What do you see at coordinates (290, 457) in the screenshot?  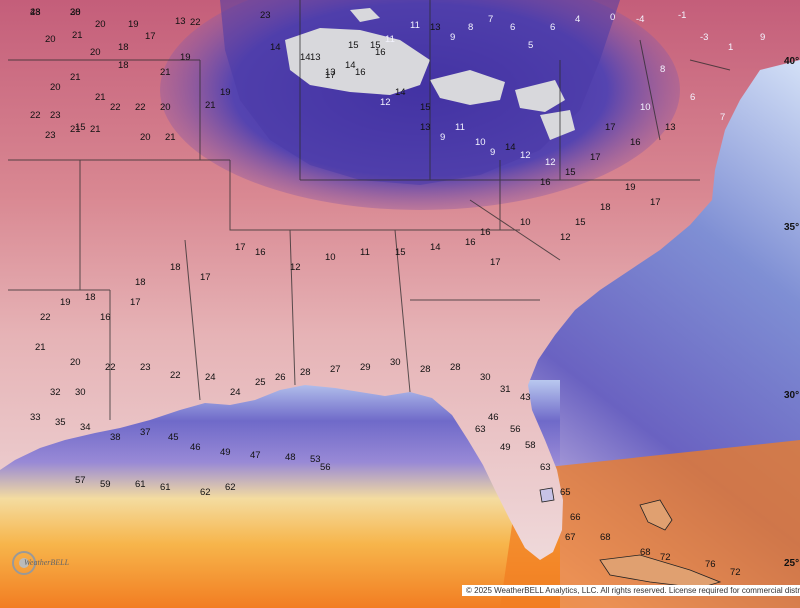 I see `temperature-value: 48` at bounding box center [290, 457].